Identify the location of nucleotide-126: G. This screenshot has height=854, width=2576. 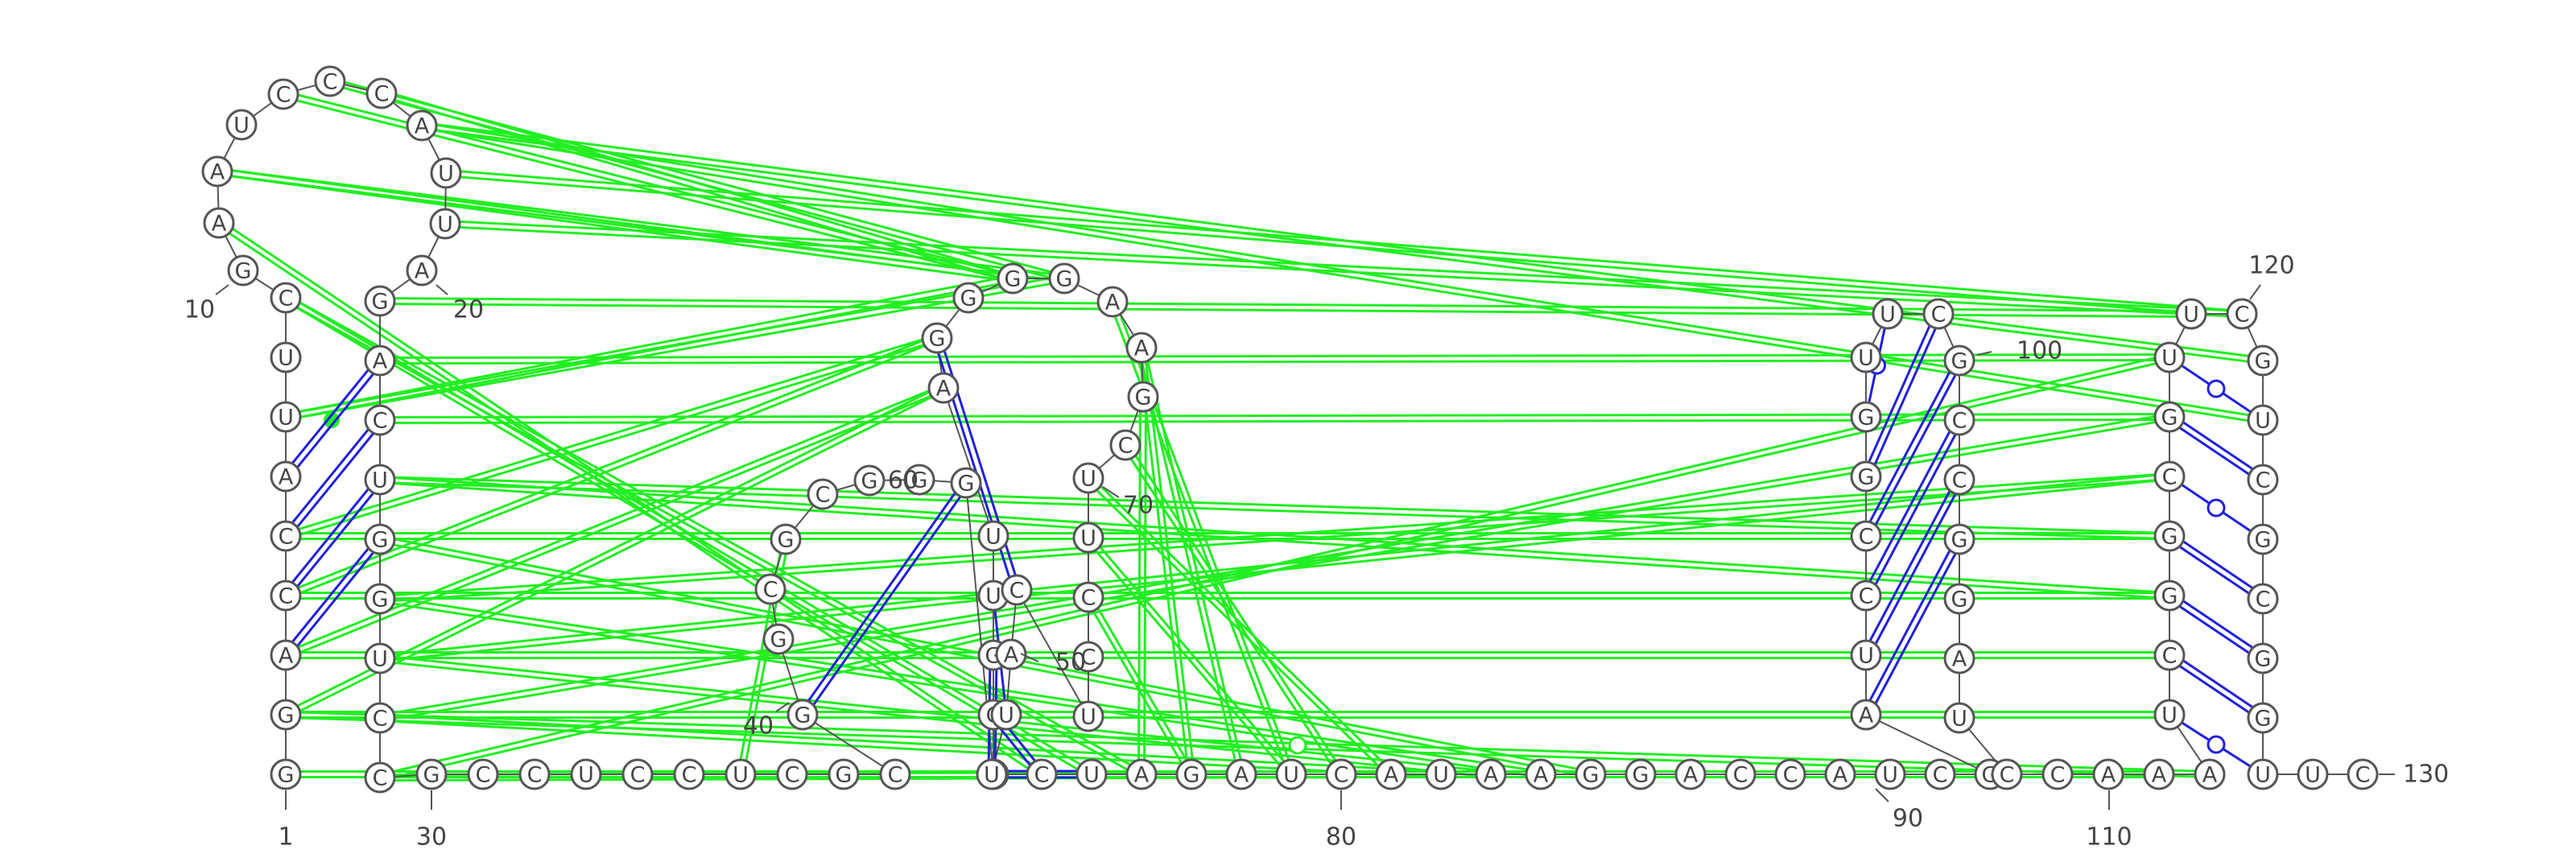
(2263, 658).